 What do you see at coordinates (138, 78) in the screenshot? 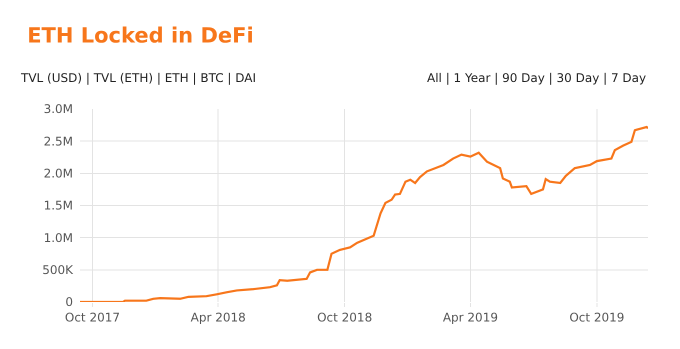
I see `text: TVL (USD) | TVL (ETH) | ETH | BTC | DAI` at bounding box center [138, 78].